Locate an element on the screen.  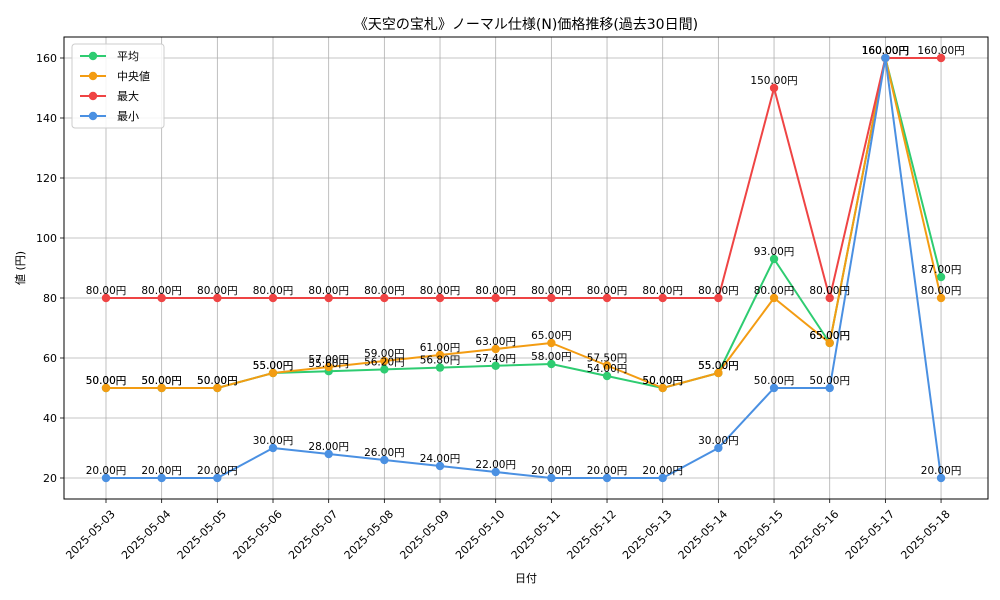
data-label: 160.00円 is located at coordinates (885, 51).